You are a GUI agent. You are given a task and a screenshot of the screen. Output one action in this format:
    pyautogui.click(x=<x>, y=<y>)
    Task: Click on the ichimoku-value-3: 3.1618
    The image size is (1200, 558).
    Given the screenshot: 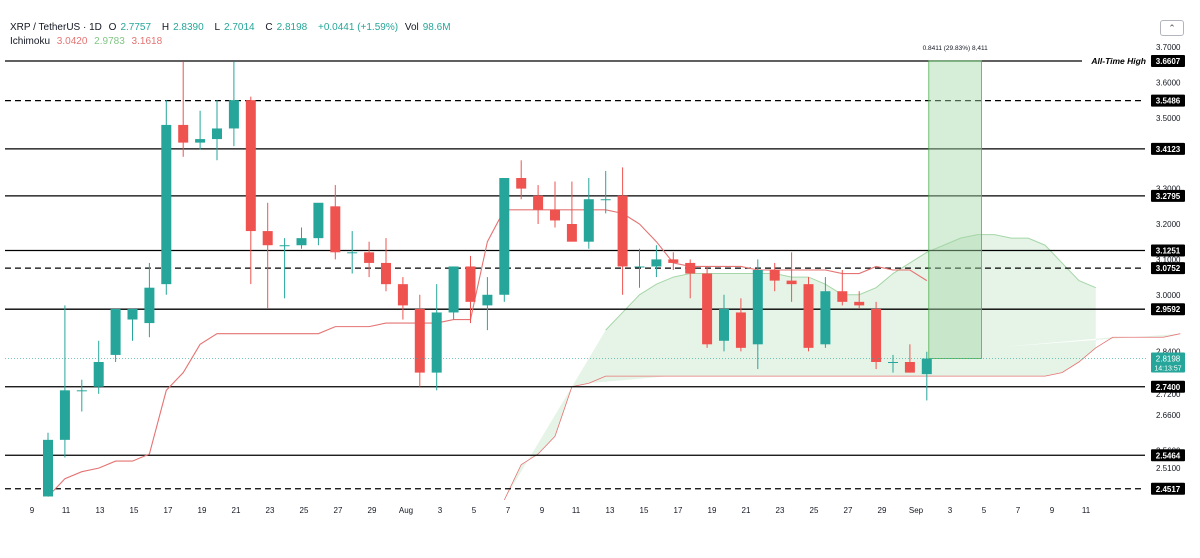 What is the action you would take?
    pyautogui.click(x=147, y=41)
    